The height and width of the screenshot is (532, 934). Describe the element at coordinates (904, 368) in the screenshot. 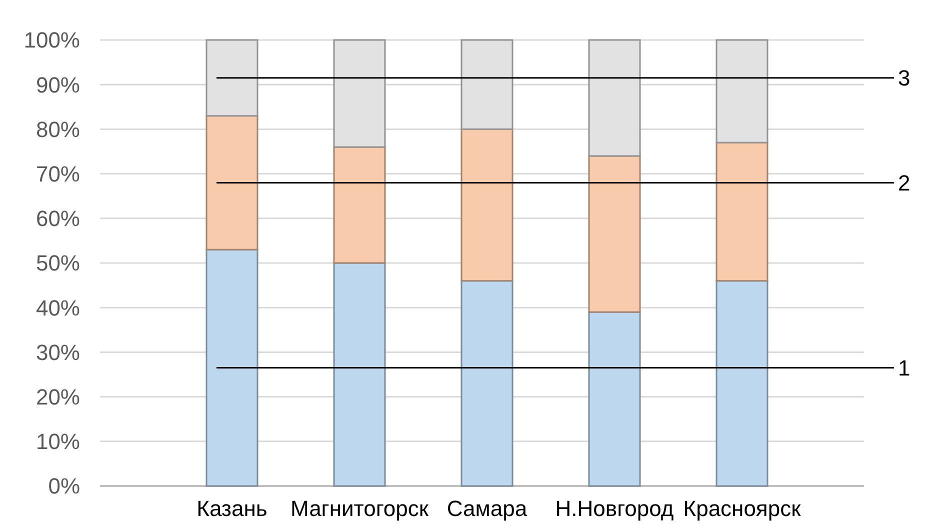

I see `text: 1` at that location.